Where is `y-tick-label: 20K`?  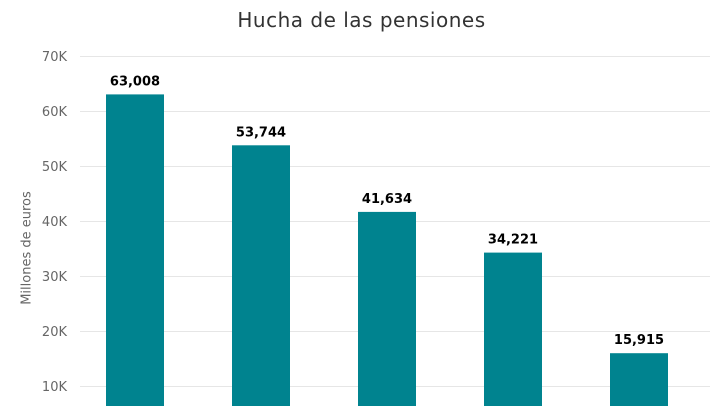 y-tick-label: 20K is located at coordinates (55, 332).